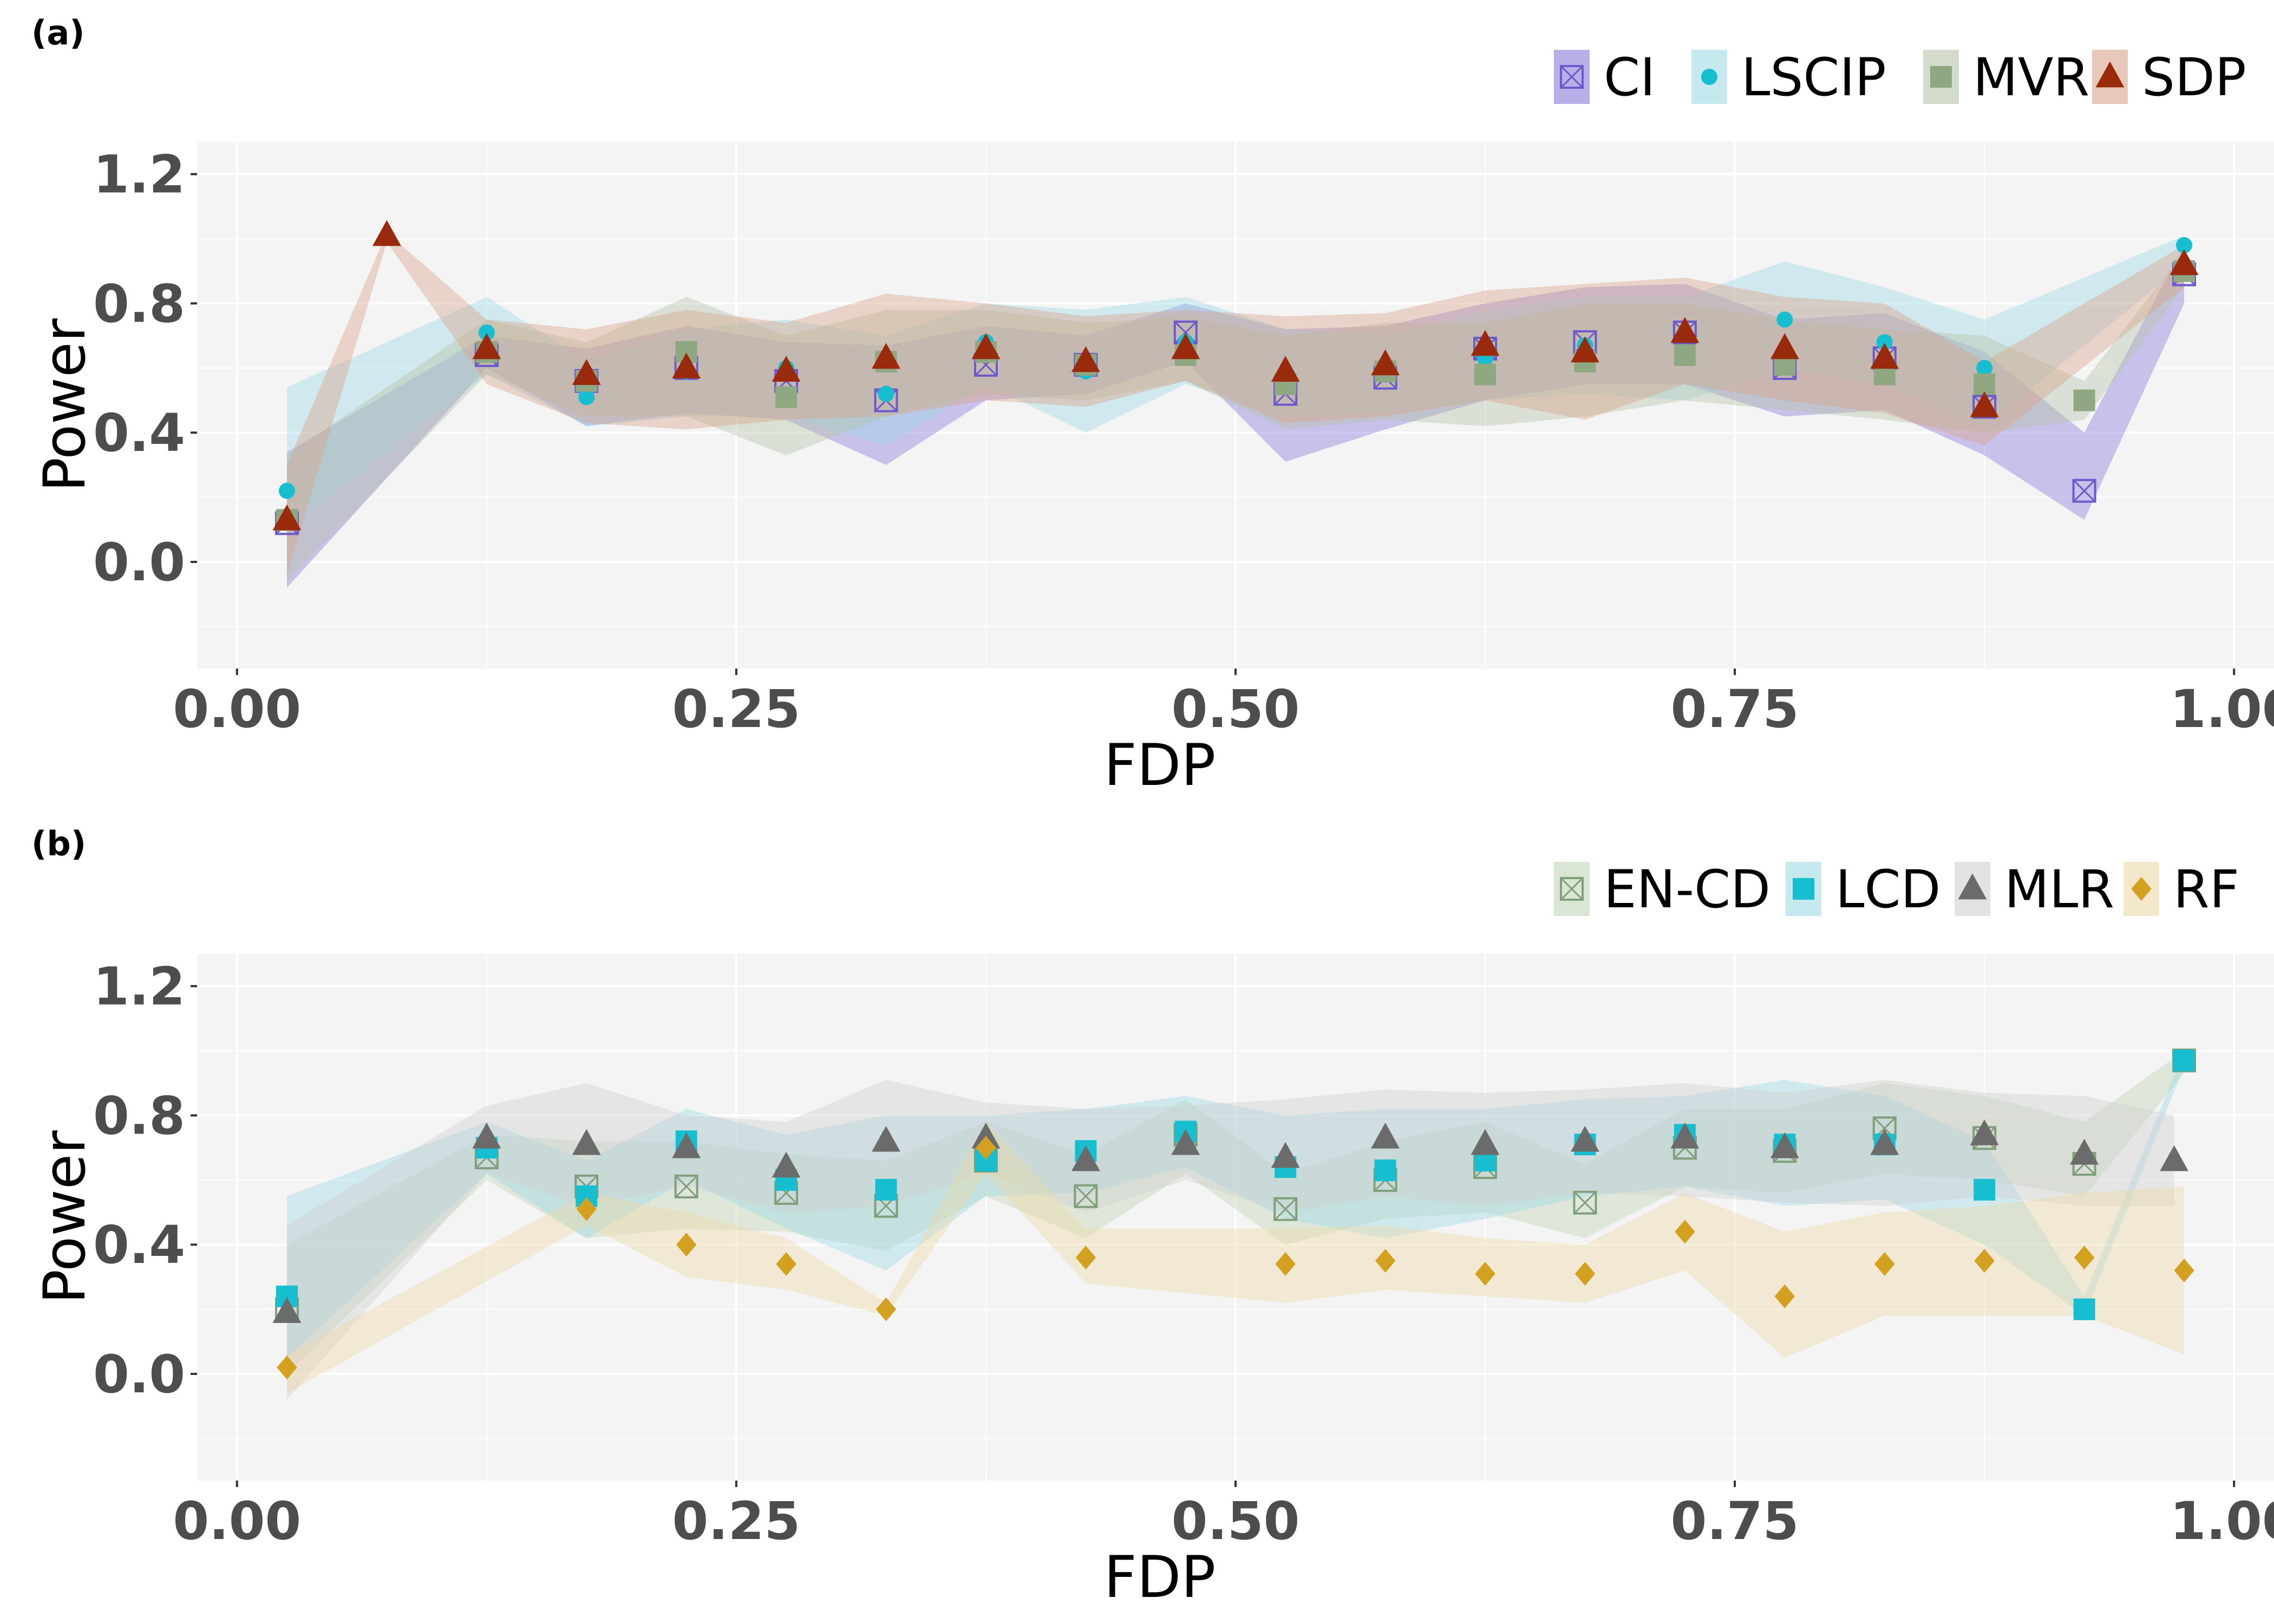 This screenshot has height=1624, width=2274. What do you see at coordinates (237, 709) in the screenshot?
I see `x-tick-label: 0.00` at bounding box center [237, 709].